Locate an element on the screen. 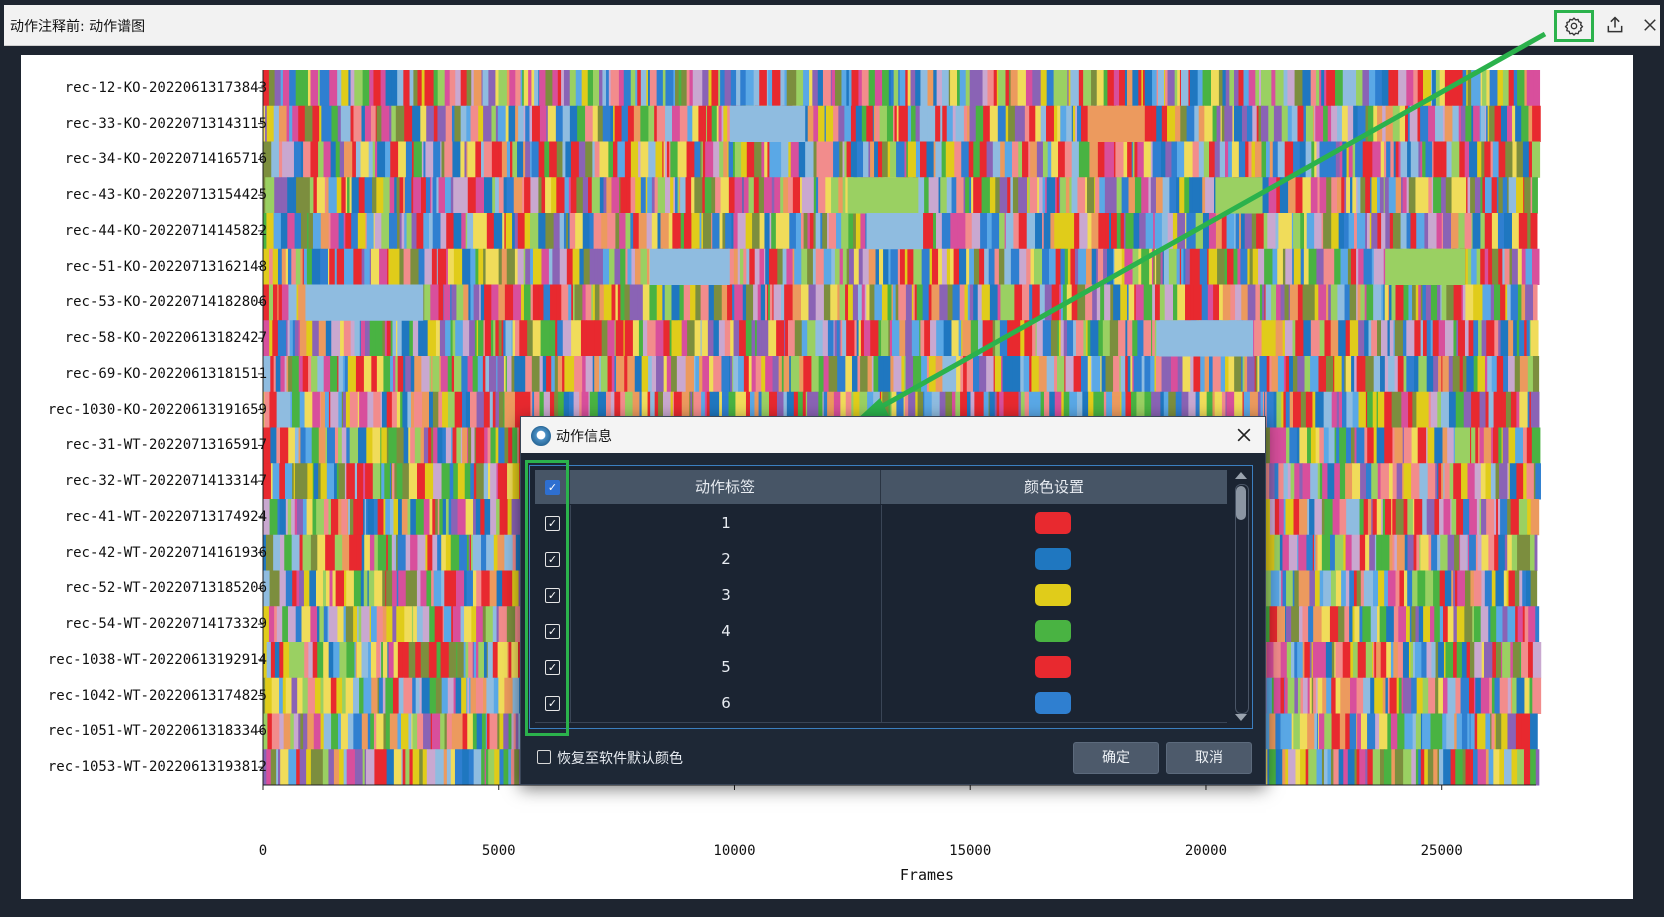 This screenshot has width=1664, height=917. settings-button is located at coordinates (1574, 26).